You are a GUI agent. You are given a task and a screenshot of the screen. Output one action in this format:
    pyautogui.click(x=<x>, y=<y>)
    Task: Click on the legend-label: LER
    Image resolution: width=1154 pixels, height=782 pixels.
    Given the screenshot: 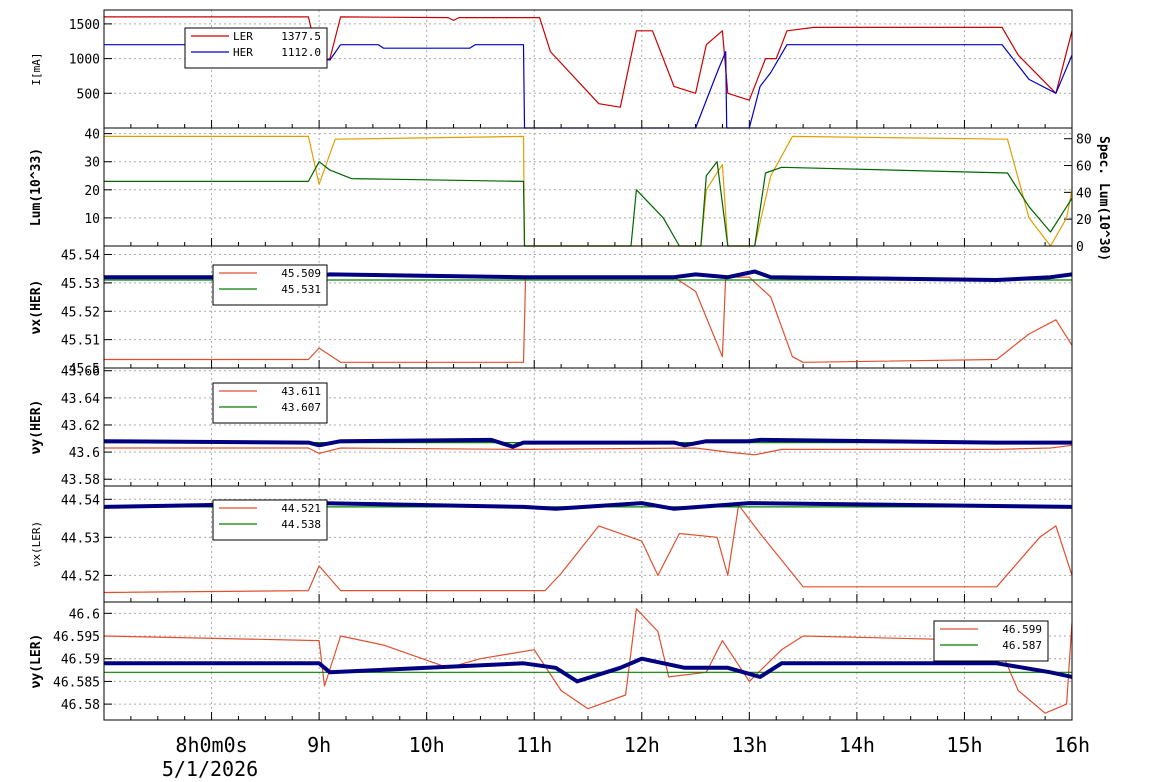 What is the action you would take?
    pyautogui.click(x=243, y=36)
    